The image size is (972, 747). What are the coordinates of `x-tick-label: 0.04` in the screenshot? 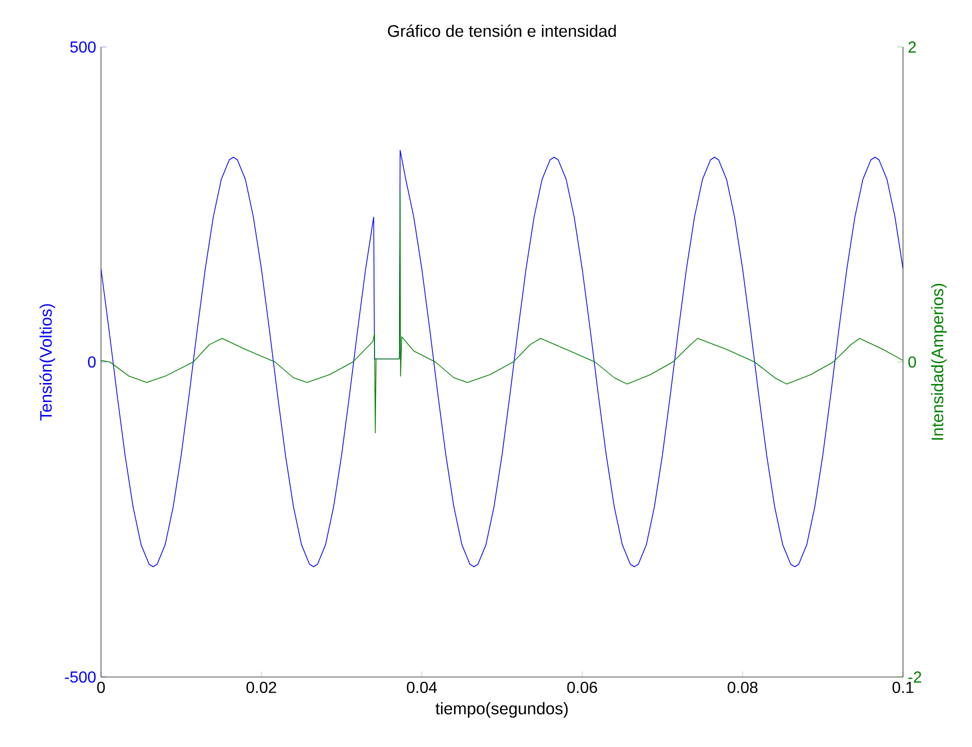 It's located at (421, 688).